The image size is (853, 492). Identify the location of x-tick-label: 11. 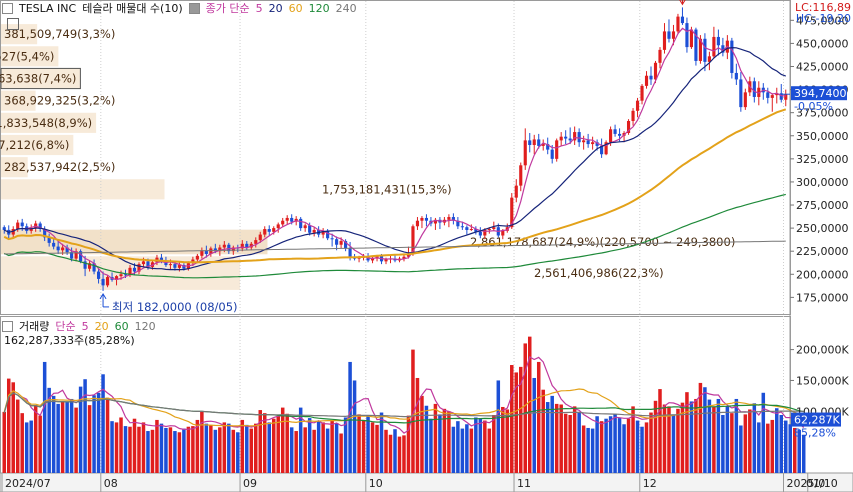
(524, 483).